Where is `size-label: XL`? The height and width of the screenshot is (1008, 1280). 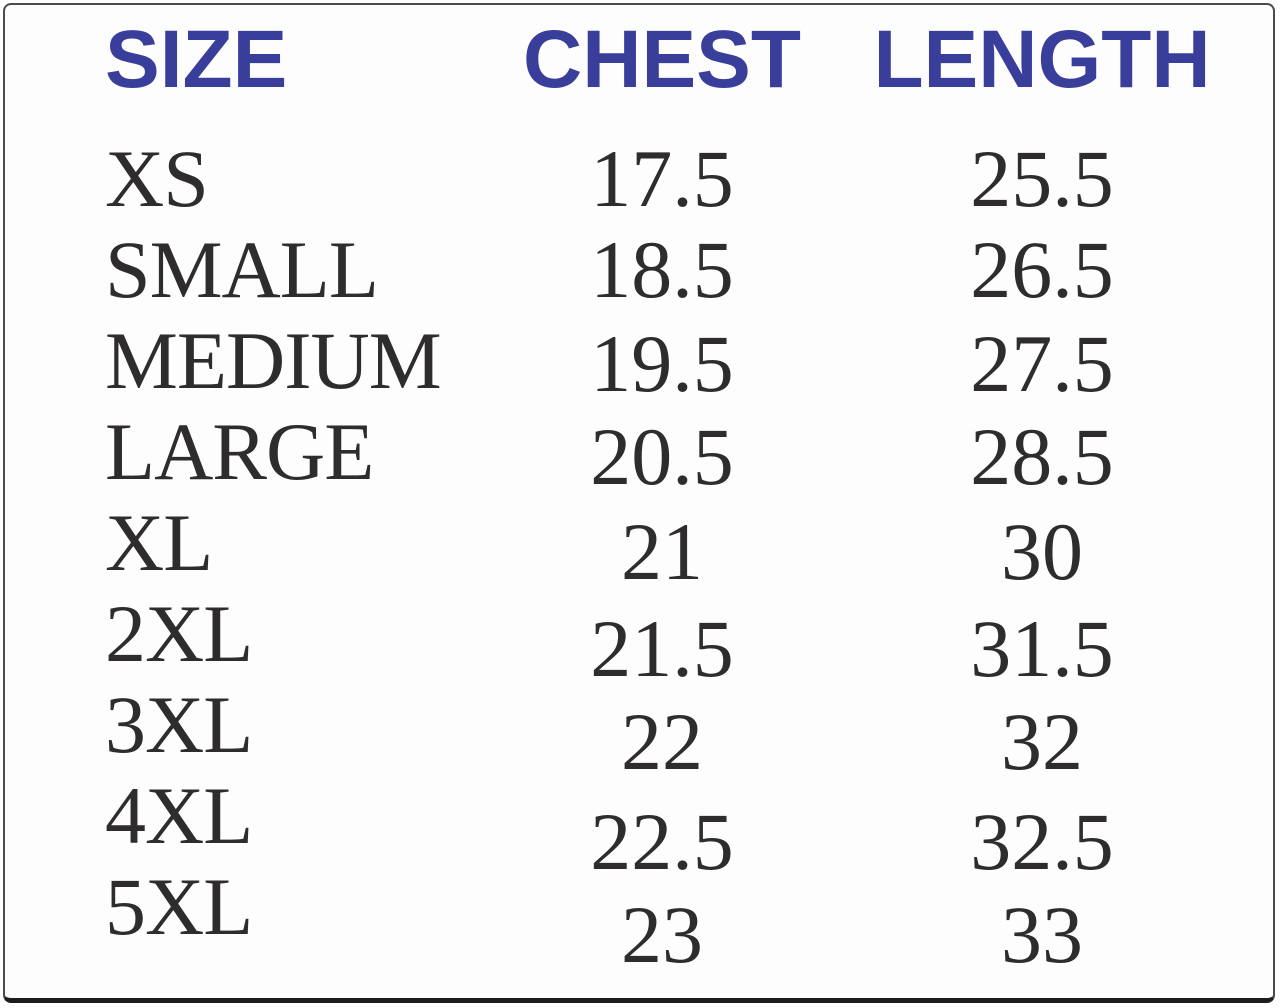
size-label: XL is located at coordinates (159, 542).